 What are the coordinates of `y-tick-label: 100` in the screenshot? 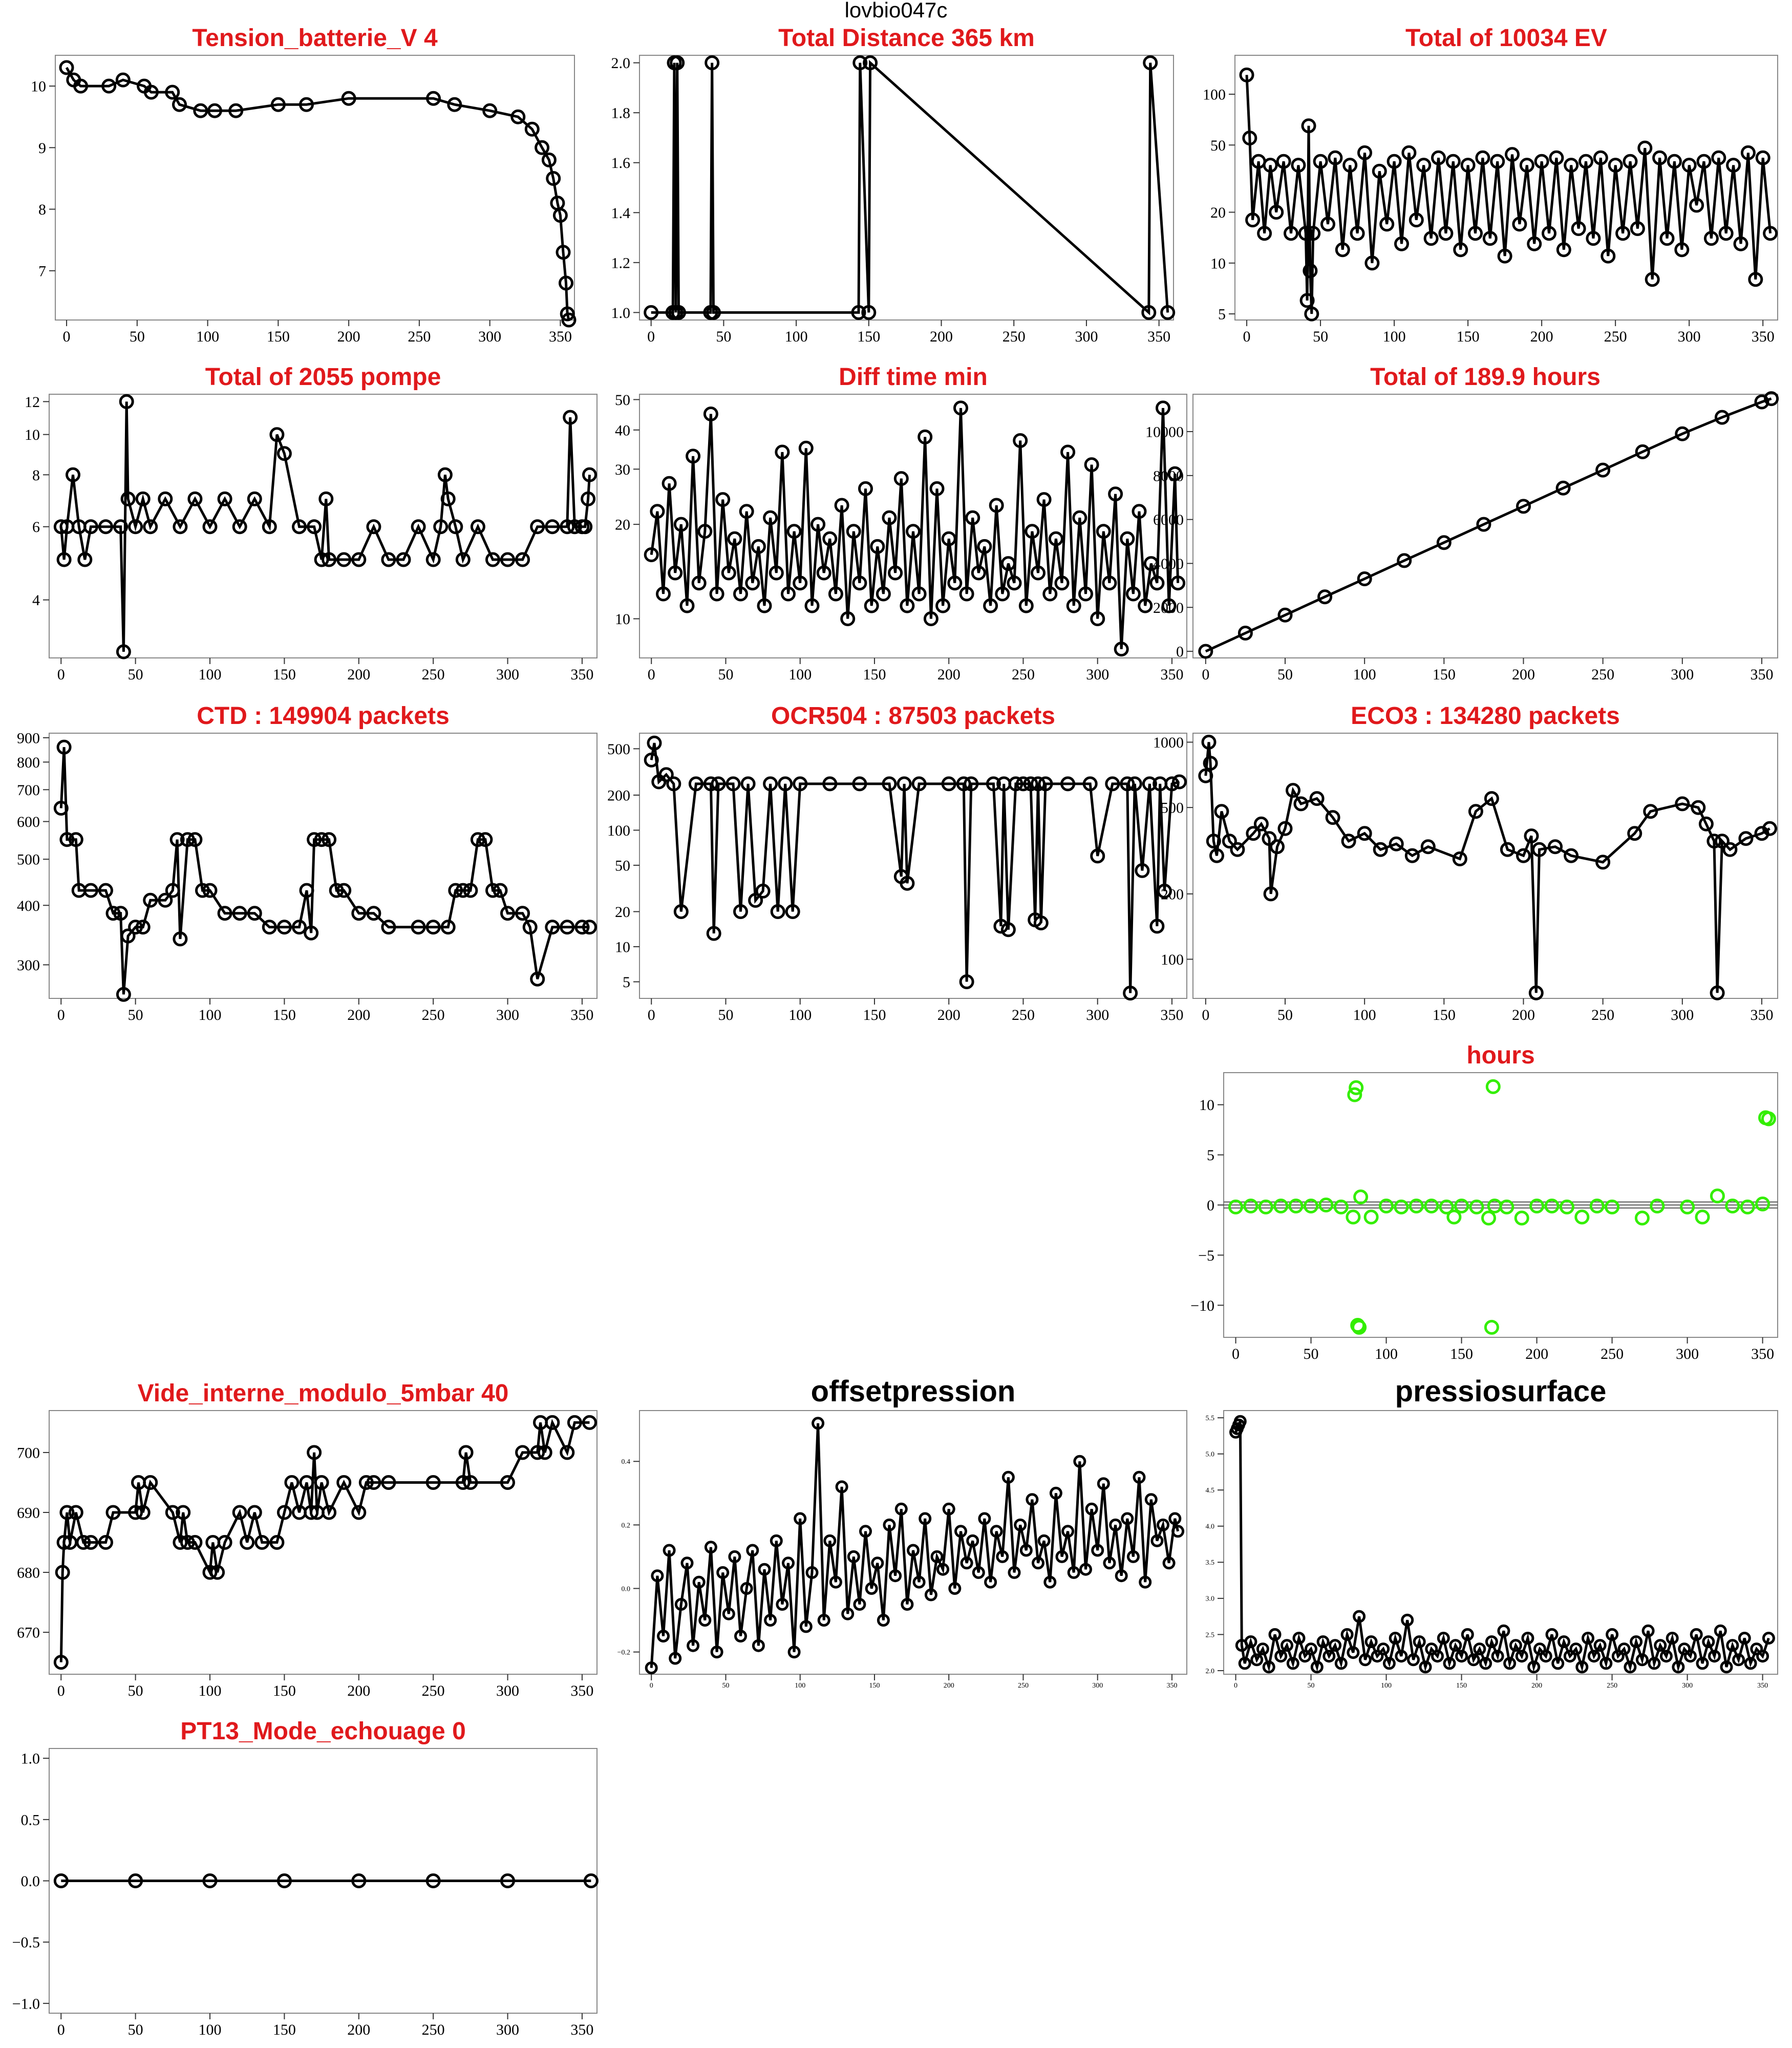 It's located at (618, 830).